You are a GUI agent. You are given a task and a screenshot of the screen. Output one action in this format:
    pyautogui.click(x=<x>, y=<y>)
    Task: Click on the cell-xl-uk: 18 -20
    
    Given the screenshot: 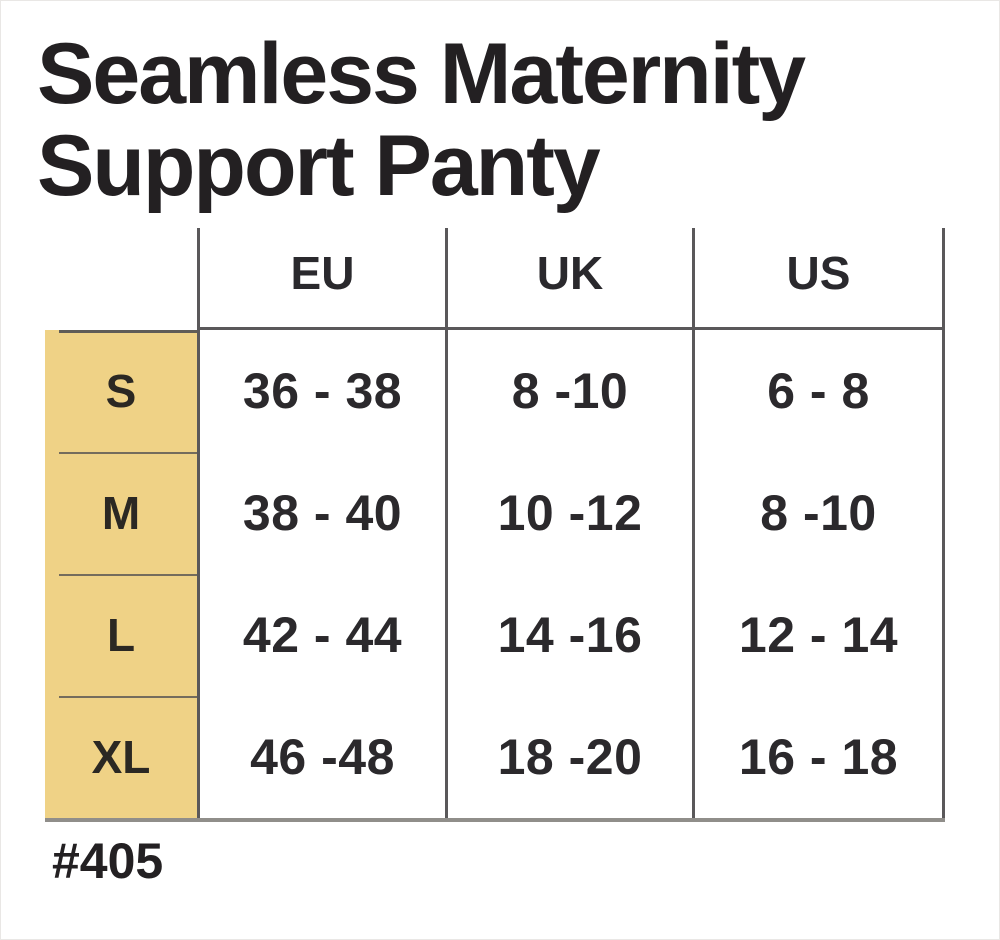 What is the action you would take?
    pyautogui.click(x=571, y=757)
    